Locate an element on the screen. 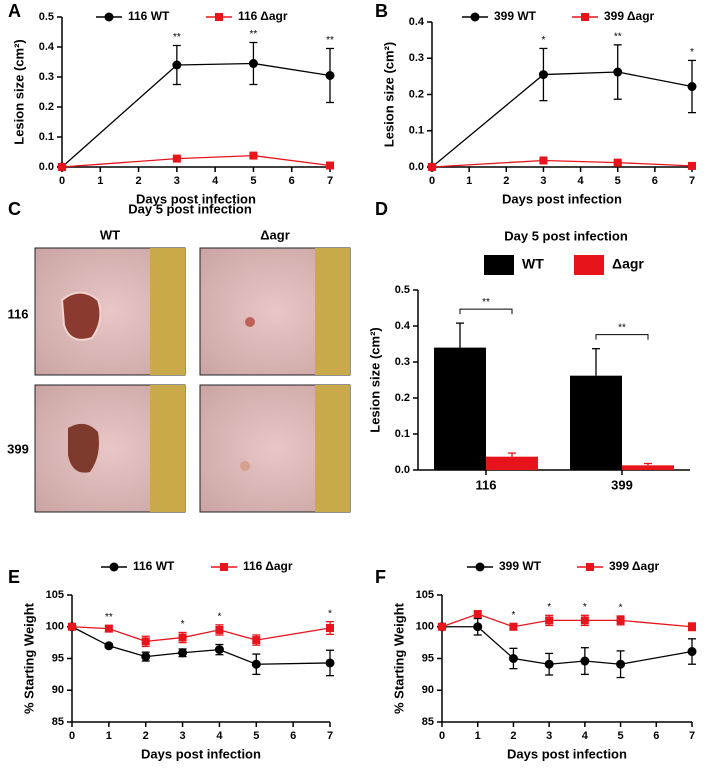  legend-label: 116 WT is located at coordinates (149, 16).